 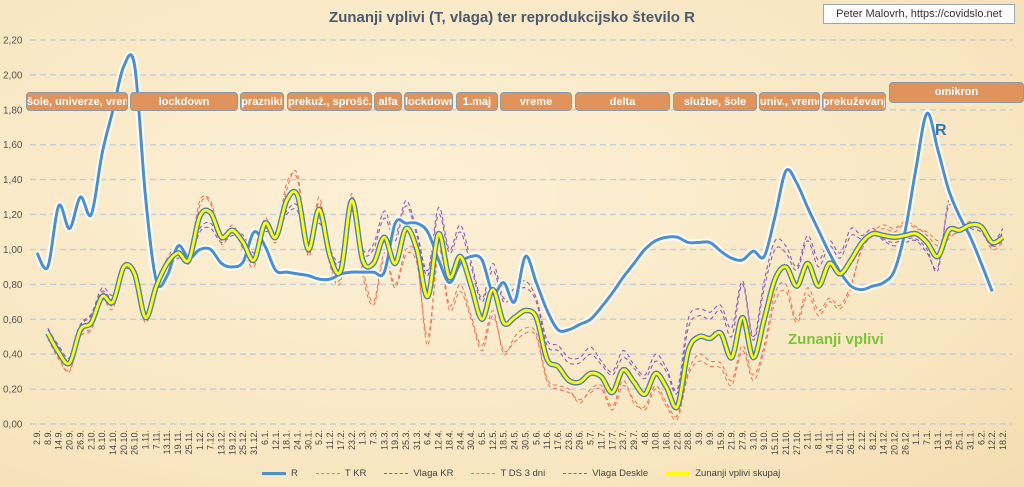 I want to click on x-tick-label: 13.3., so click(x=384, y=440).